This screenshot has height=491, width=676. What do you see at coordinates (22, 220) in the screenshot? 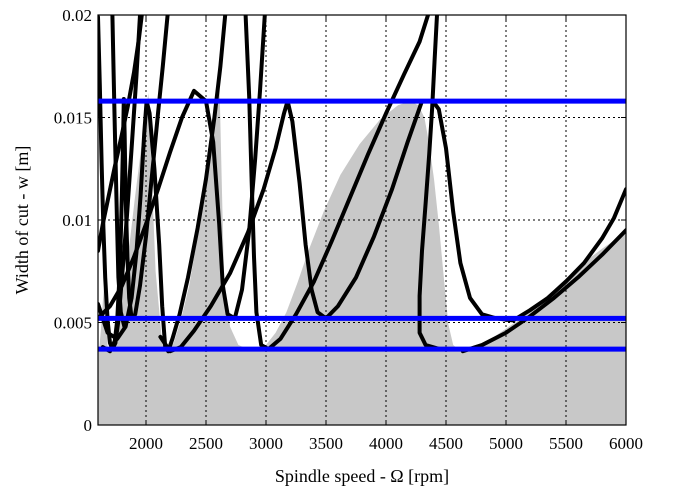
I see `y-axis-label: Width of cut - w [m]` at bounding box center [22, 220].